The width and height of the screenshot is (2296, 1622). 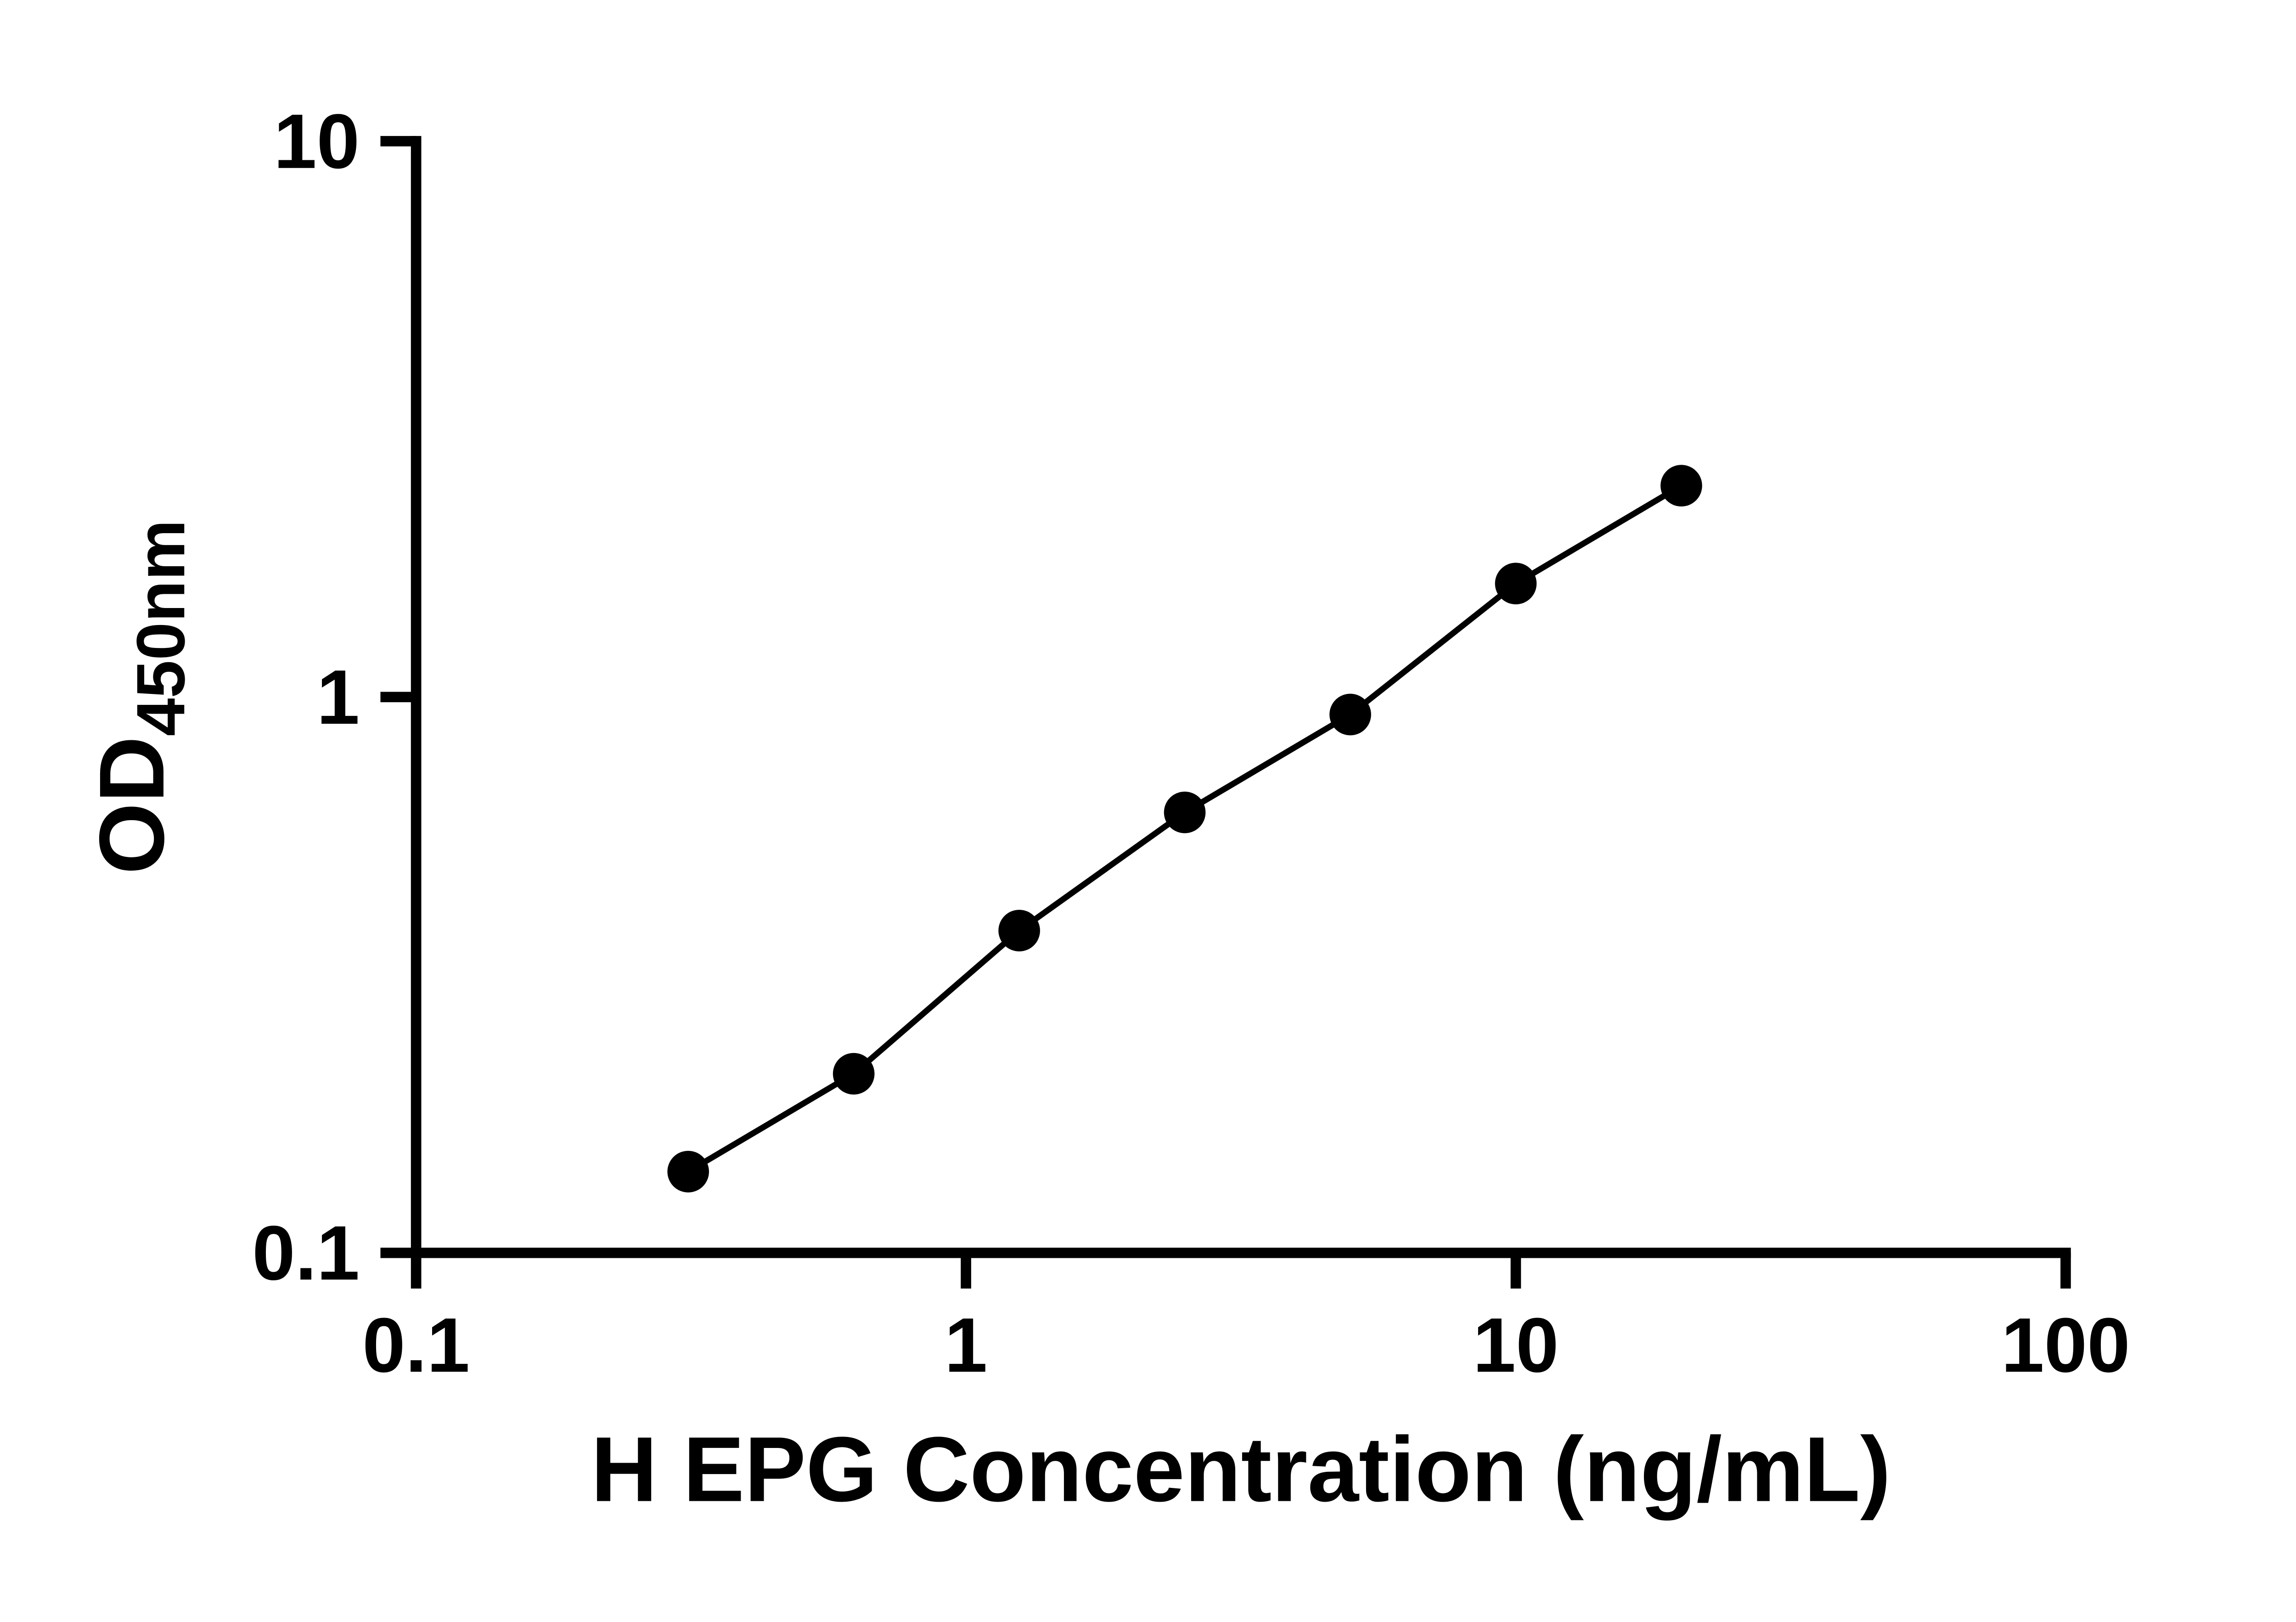 I want to click on y-tick-label: 1, so click(x=338, y=697).